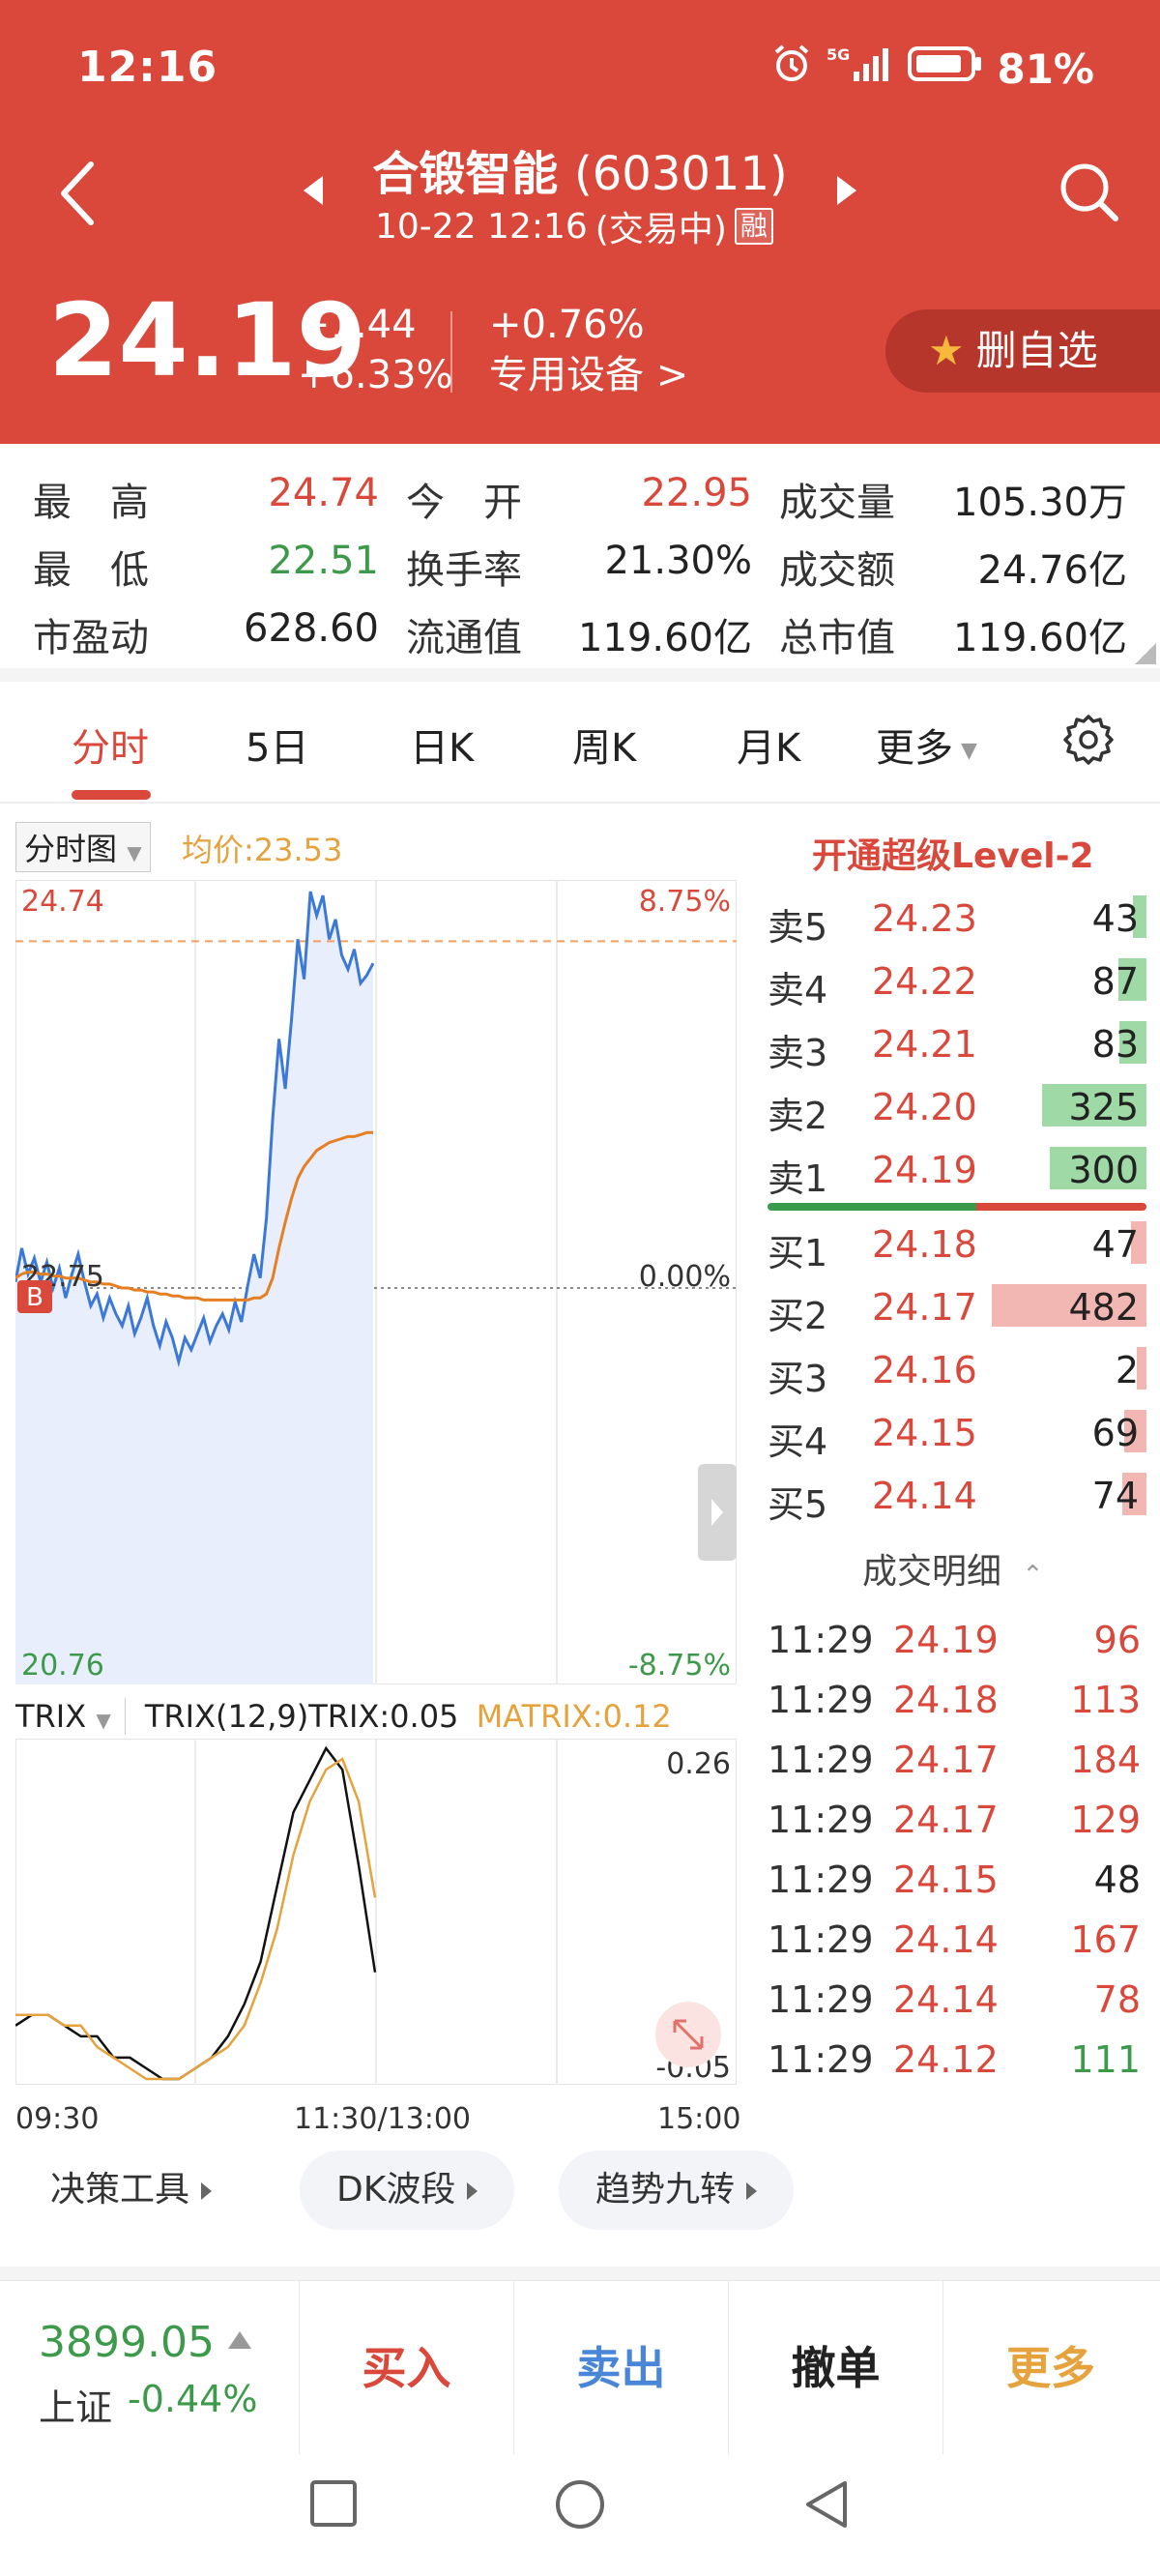  I want to click on alarm-icon, so click(792, 69).